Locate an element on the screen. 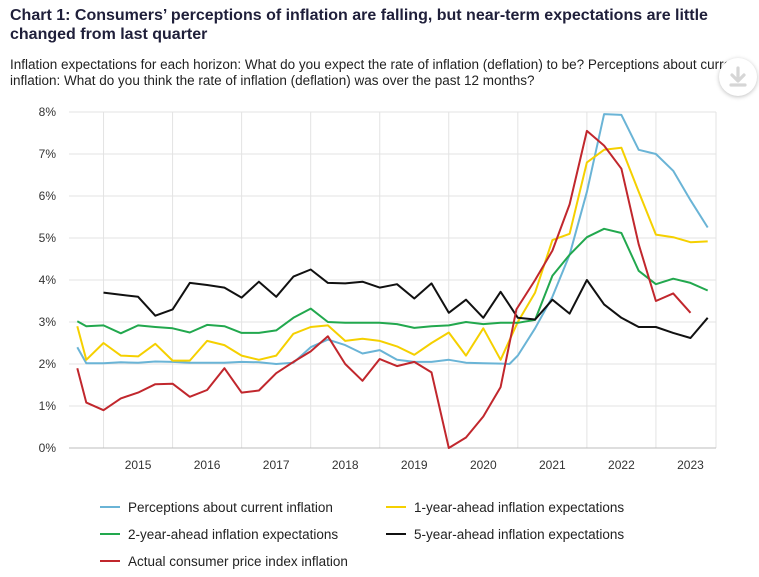  y-tick-label: 6% is located at coordinates (48, 196).